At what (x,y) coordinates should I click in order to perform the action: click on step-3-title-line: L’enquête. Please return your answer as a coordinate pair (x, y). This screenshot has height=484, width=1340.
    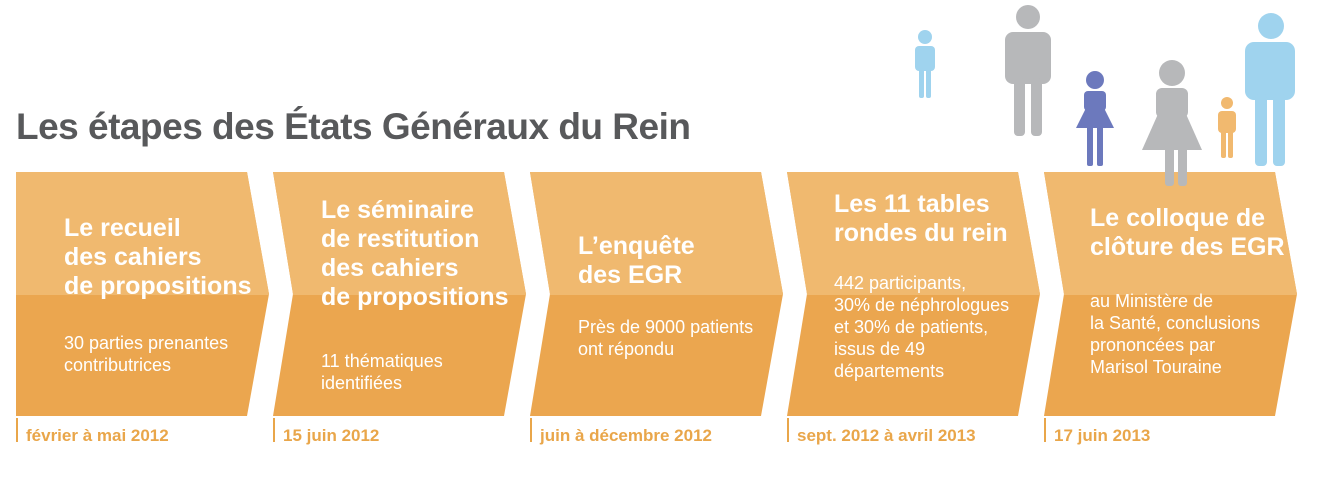
    Looking at the image, I should click on (636, 246).